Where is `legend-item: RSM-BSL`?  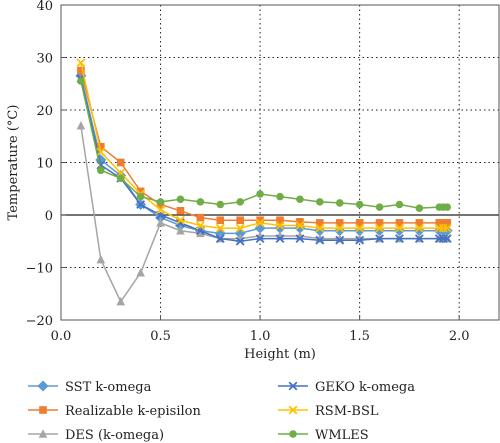
legend-item: RSM-BSL is located at coordinates (328, 411).